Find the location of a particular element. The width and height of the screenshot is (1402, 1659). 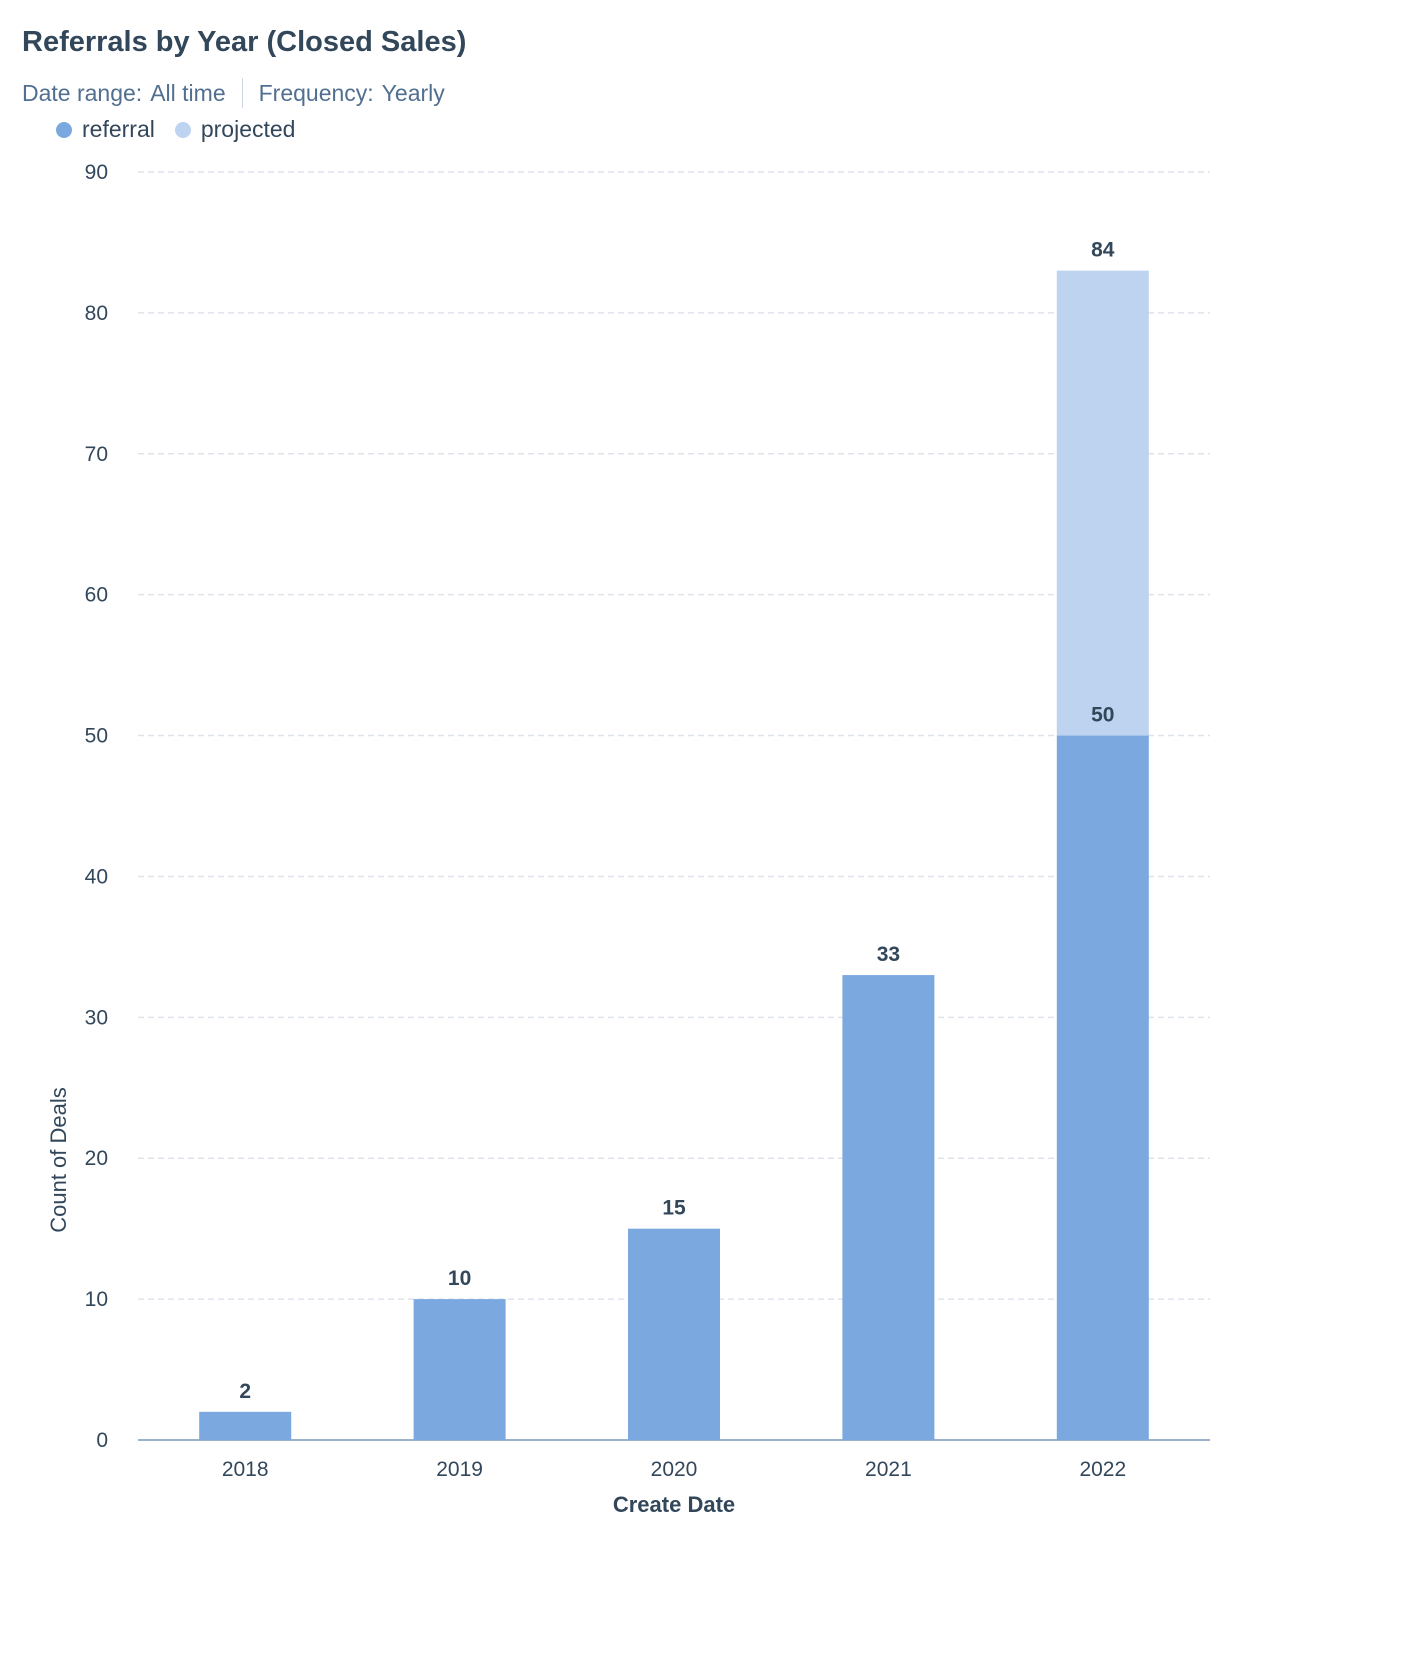

y-tick-label: 60 is located at coordinates (96, 595).